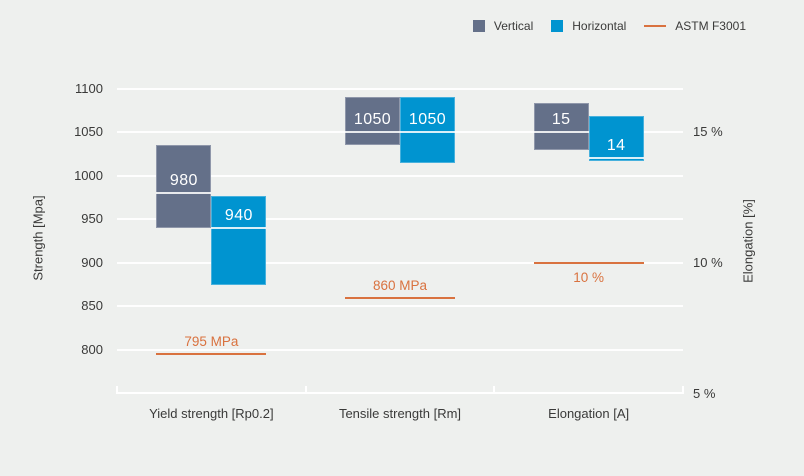 This screenshot has width=804, height=476. Describe the element at coordinates (557, 26) in the screenshot. I see `horizontal-series-swatch-icon` at that location.